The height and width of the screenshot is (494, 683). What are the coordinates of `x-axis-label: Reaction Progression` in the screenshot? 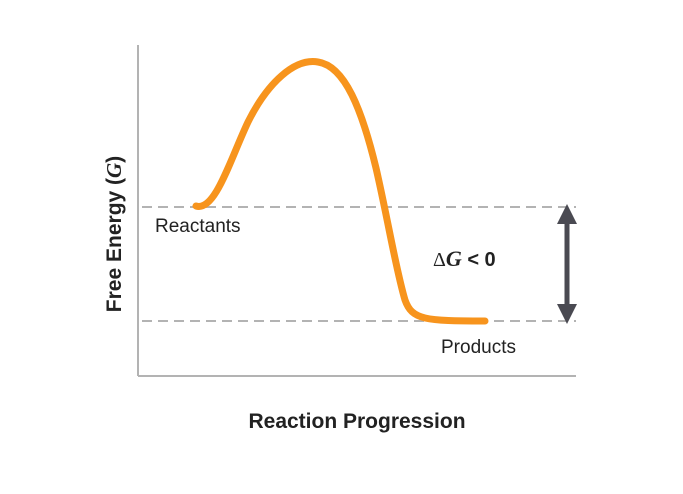 It's located at (356, 421).